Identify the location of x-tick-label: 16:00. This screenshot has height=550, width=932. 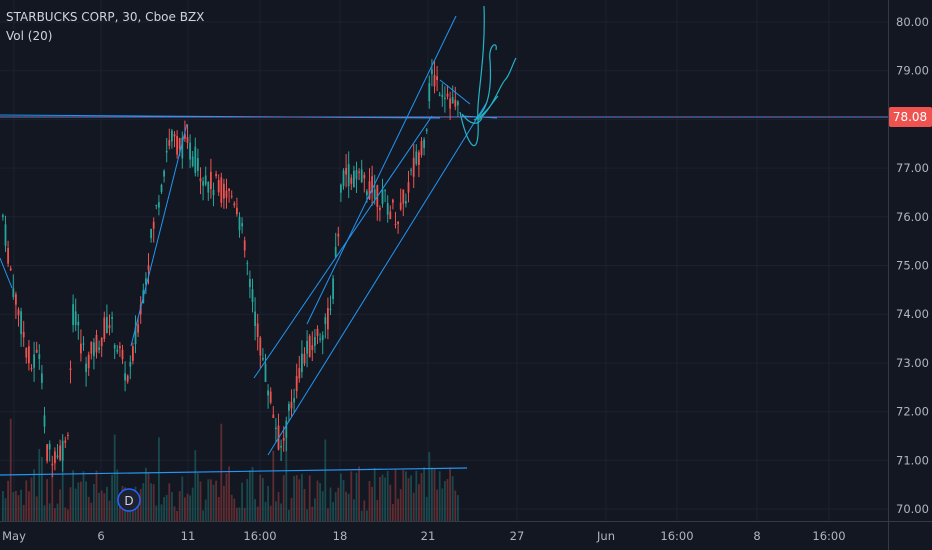
(676, 536).